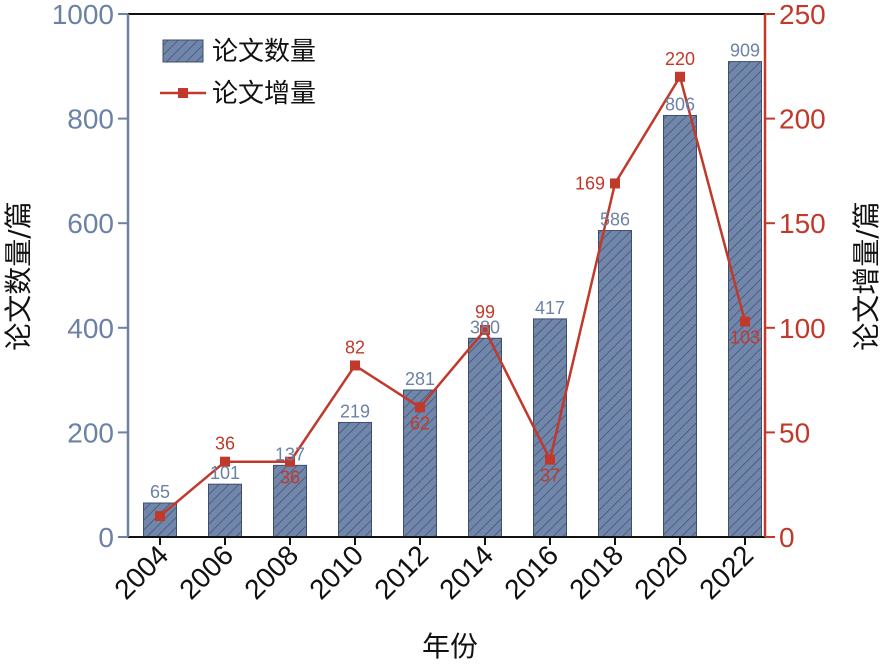 The height and width of the screenshot is (664, 888). What do you see at coordinates (90, 223) in the screenshot?
I see `left-tick-label: 600` at bounding box center [90, 223].